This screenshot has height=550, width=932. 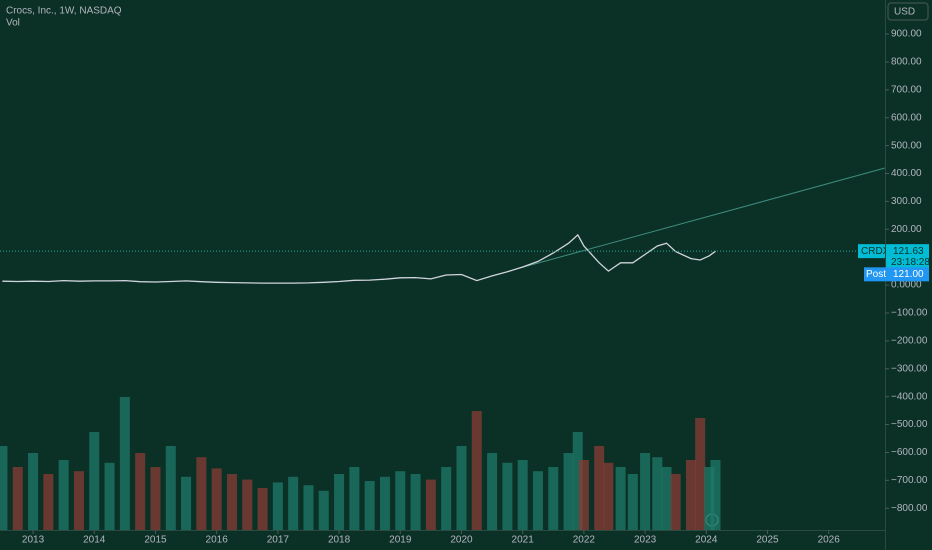 I want to click on post-name: Post, so click(x=876, y=274).